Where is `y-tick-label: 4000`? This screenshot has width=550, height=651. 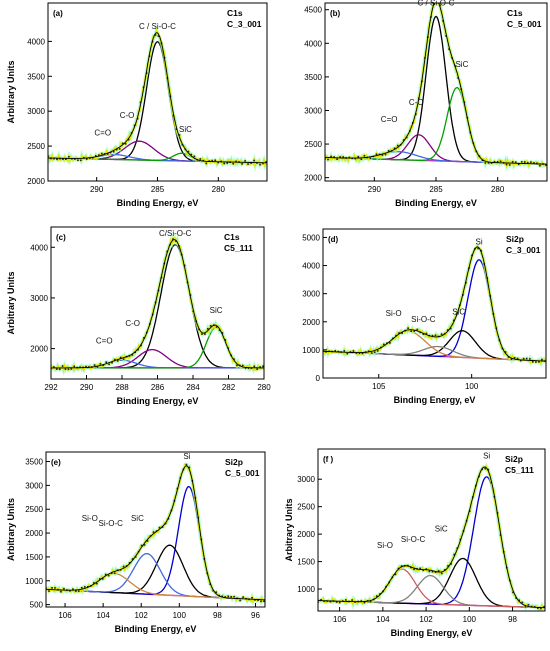
y-tick-label: 4000 is located at coordinates (311, 266).